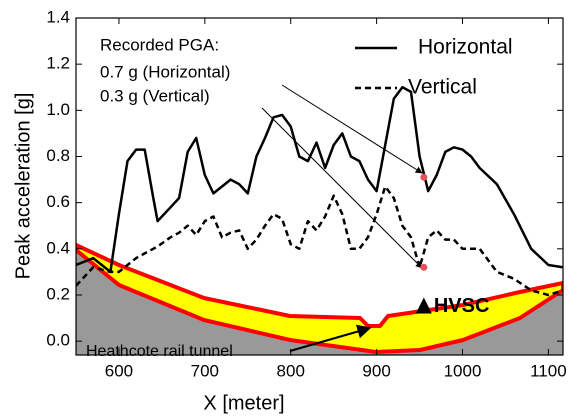  What do you see at coordinates (243, 403) in the screenshot?
I see `x-axis-label: X [meter]` at bounding box center [243, 403].